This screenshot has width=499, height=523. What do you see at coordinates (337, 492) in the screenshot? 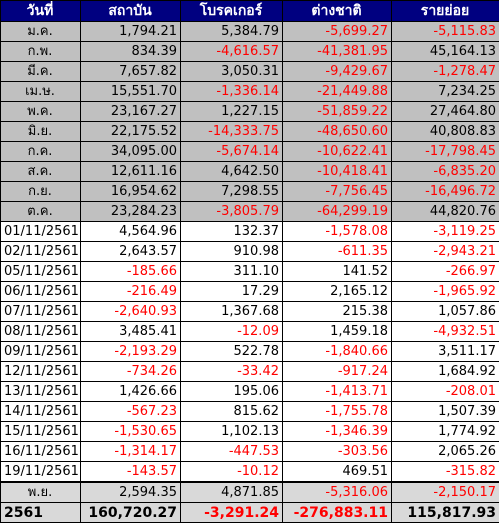
I see `foreign-cell: -5,316.06` at bounding box center [337, 492].